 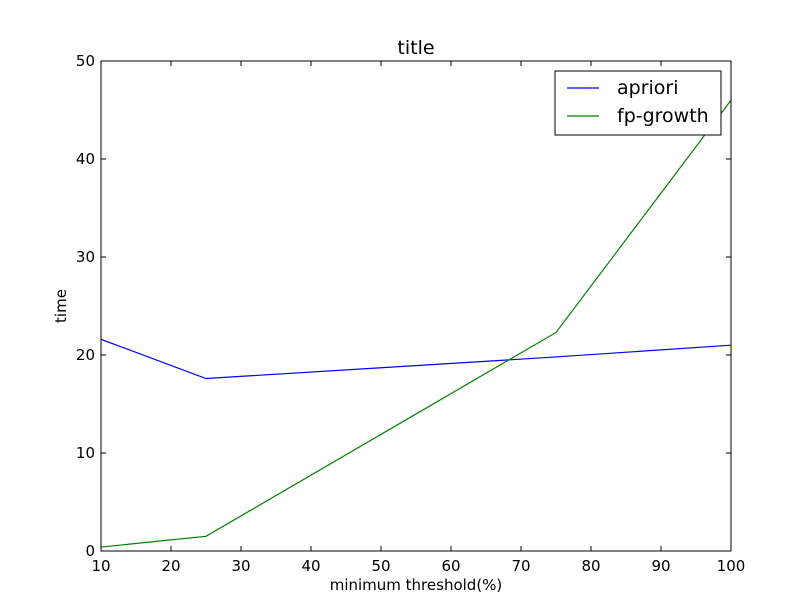 I want to click on x-tick-label: 20, so click(x=170, y=566).